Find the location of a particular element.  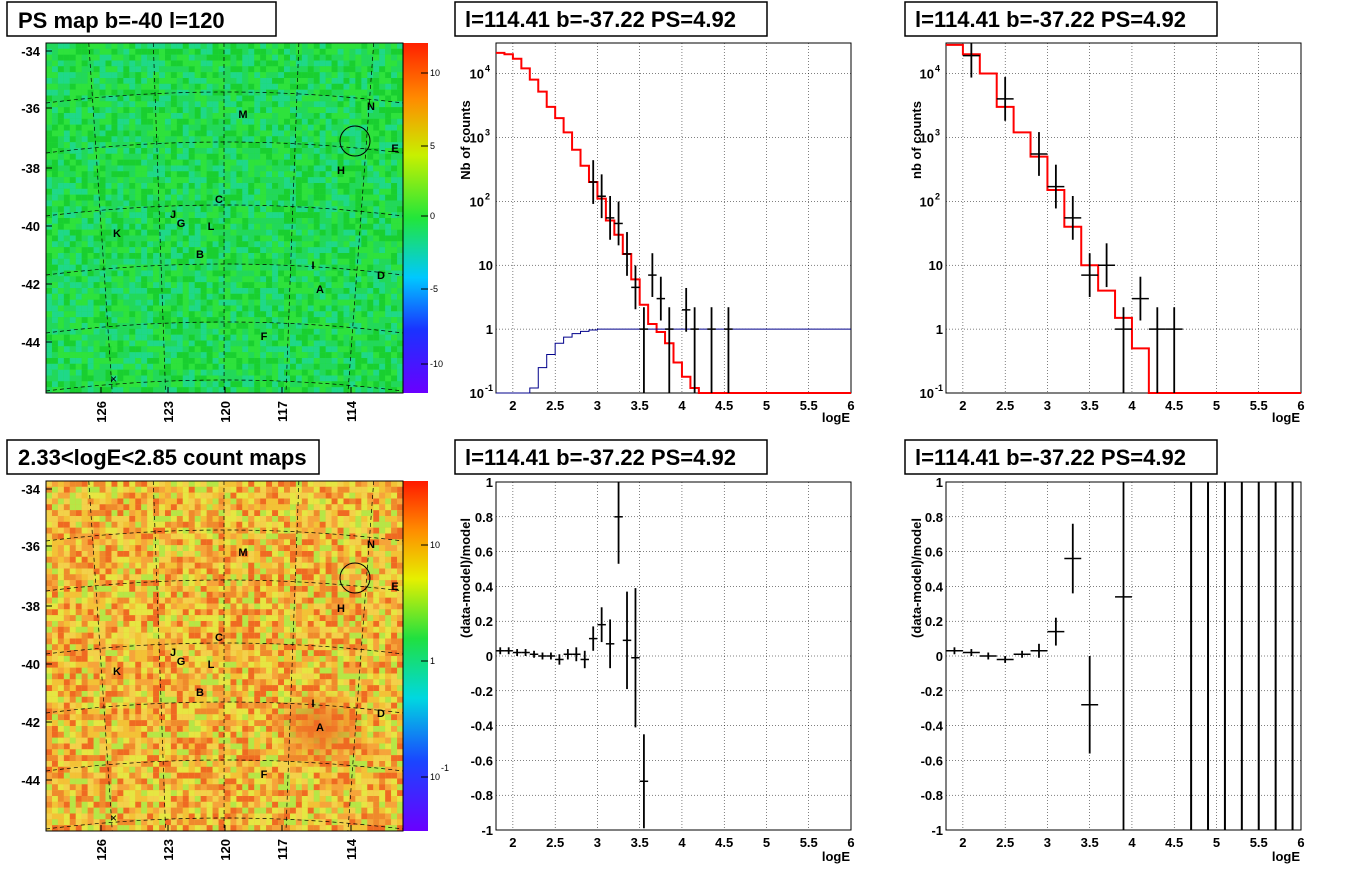

source-label-h: H is located at coordinates (341, 171).